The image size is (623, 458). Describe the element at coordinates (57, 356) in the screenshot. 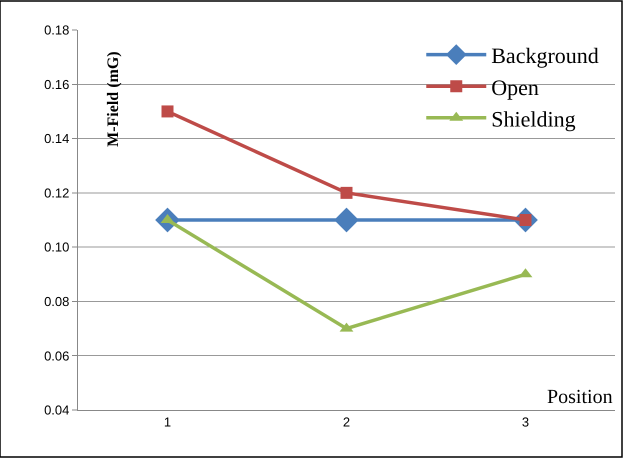

I see `y-tick-label: 0.06` at that location.